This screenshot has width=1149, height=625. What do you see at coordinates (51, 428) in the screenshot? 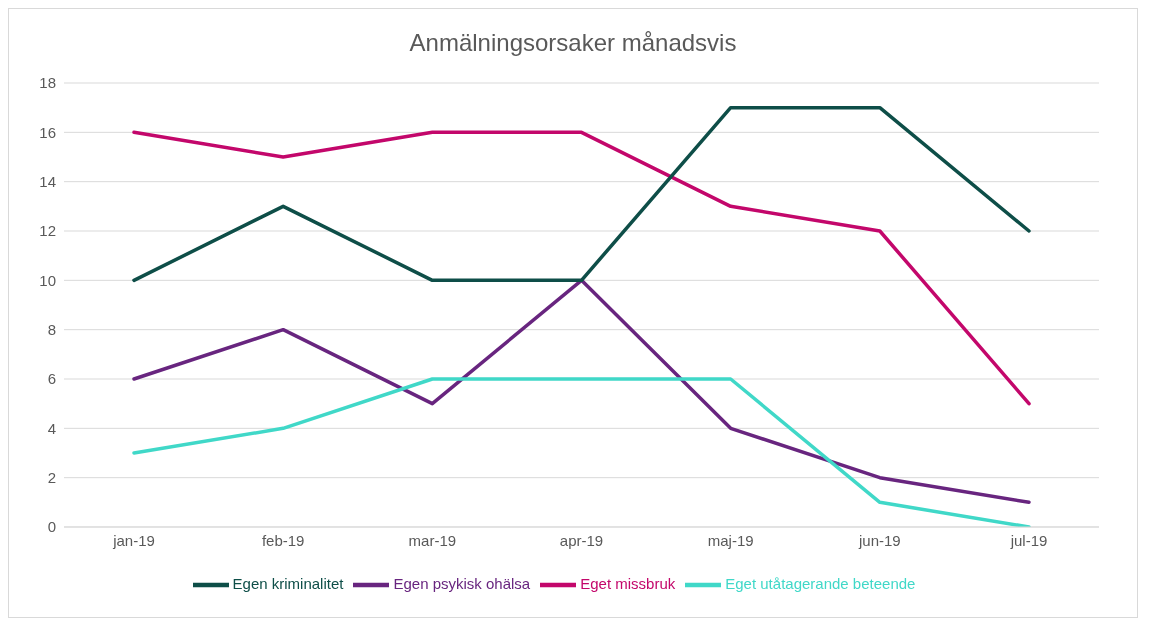
I see `y-tick-label: 4` at bounding box center [51, 428].